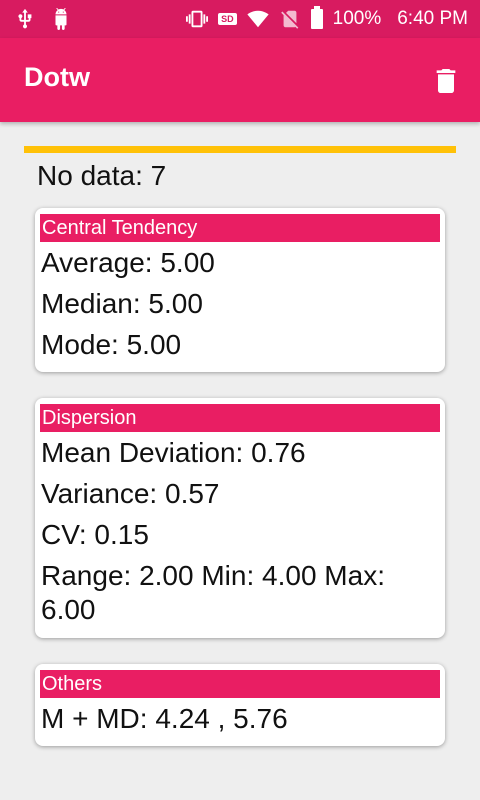 The width and height of the screenshot is (480, 800). I want to click on app-title: Dotw, so click(57, 77).